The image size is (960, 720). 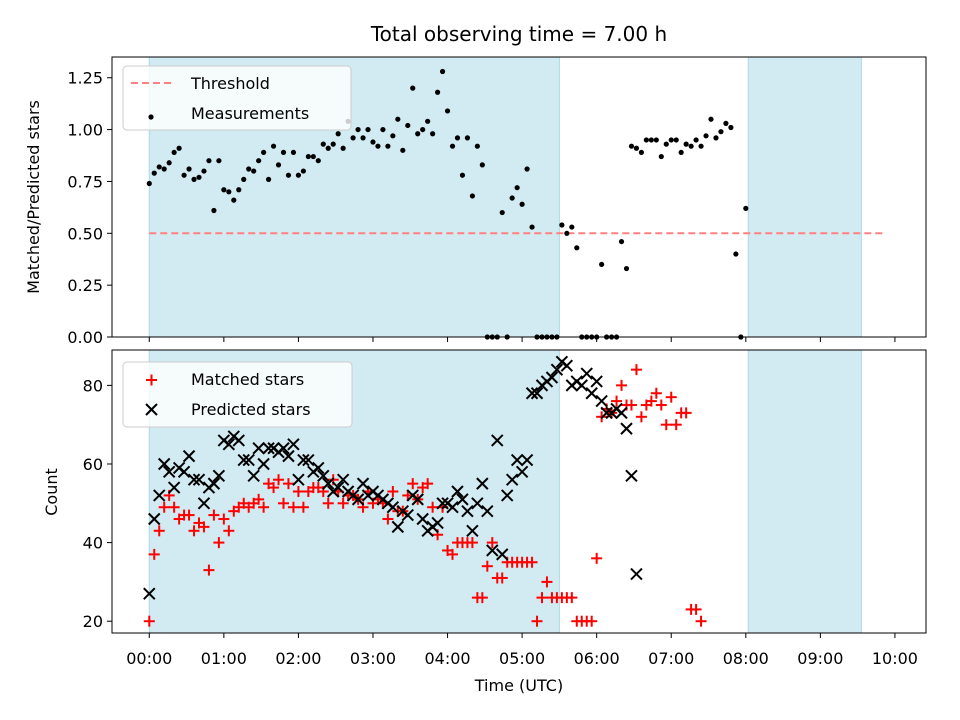 I want to click on legend-matched-label: Matched stars, so click(x=247, y=379).